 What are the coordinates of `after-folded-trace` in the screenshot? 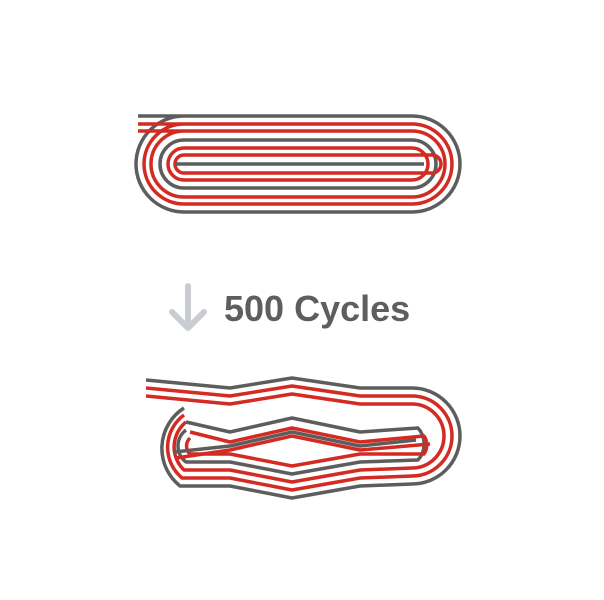 It's located at (303, 438).